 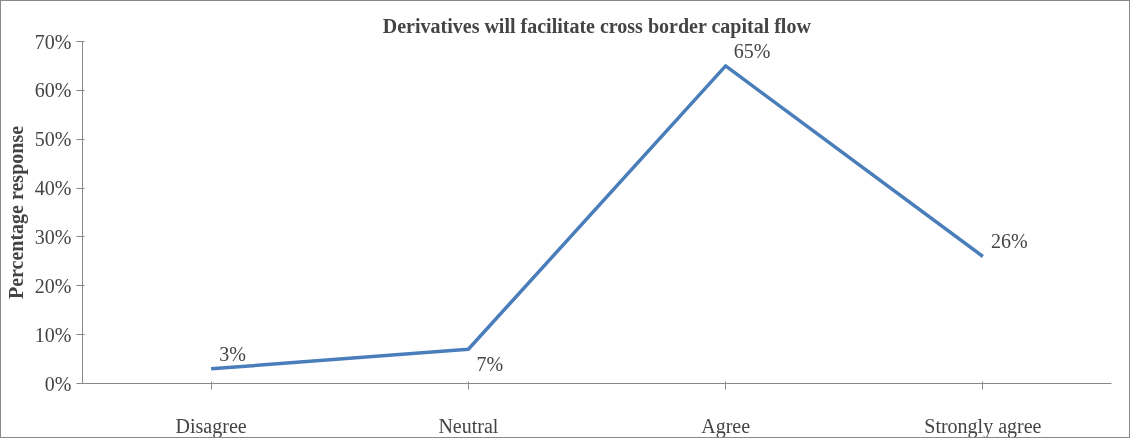 I want to click on y-tick-label: 60%, so click(x=53, y=90).